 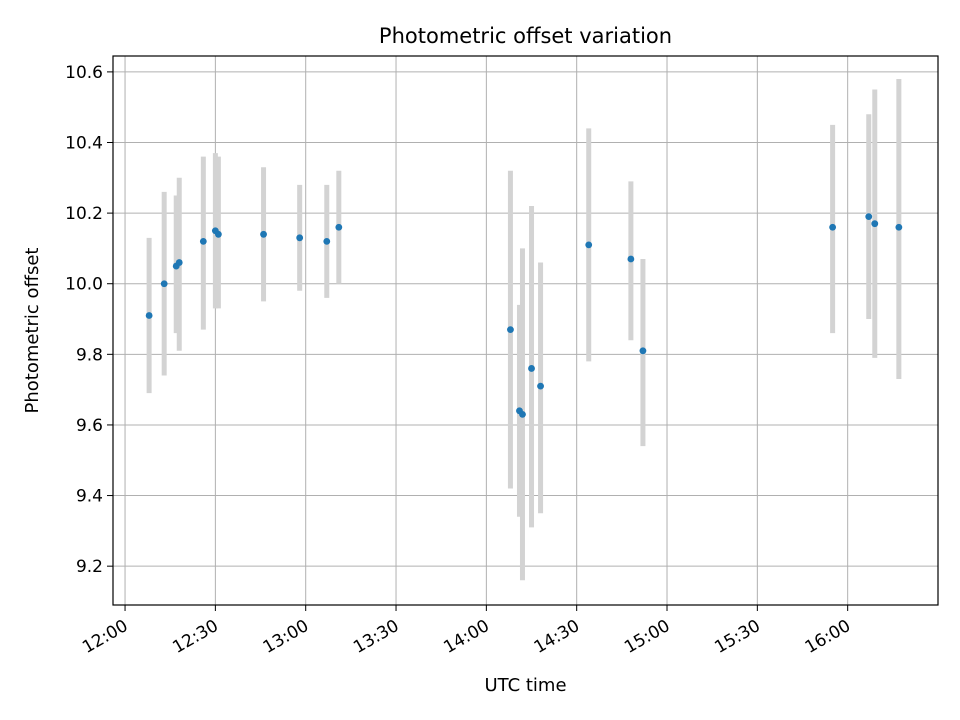 I want to click on y-tick-label: 9.8, so click(x=89, y=355).